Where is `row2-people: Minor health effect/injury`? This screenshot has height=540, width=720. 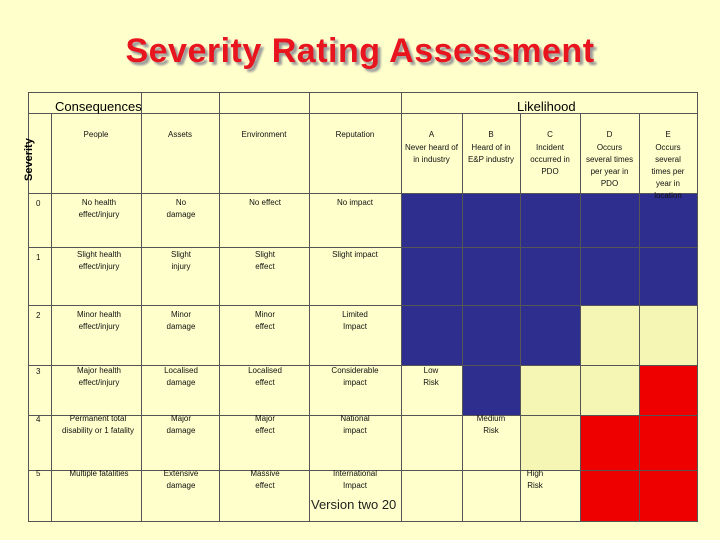
row2-people: Minor health effect/injury is located at coordinates (99, 320).